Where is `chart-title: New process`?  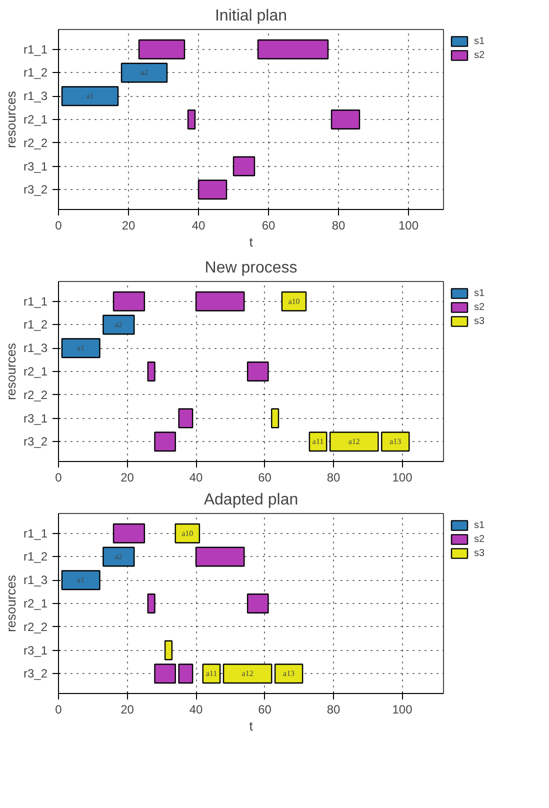 chart-title: New process is located at coordinates (251, 268).